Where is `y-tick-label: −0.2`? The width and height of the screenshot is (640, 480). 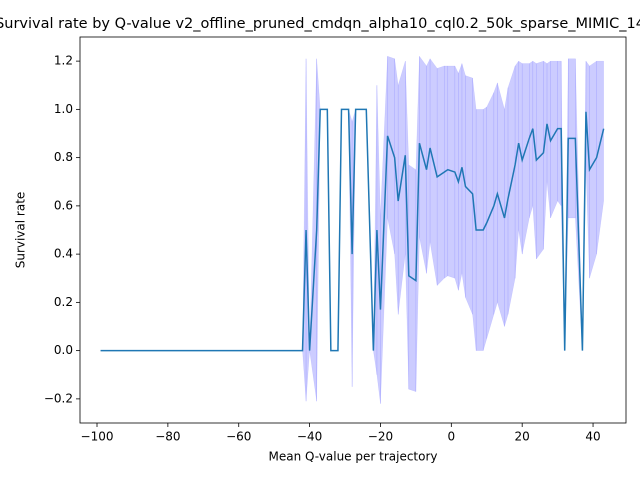
y-tick-label: −0.2 is located at coordinates (58, 398).